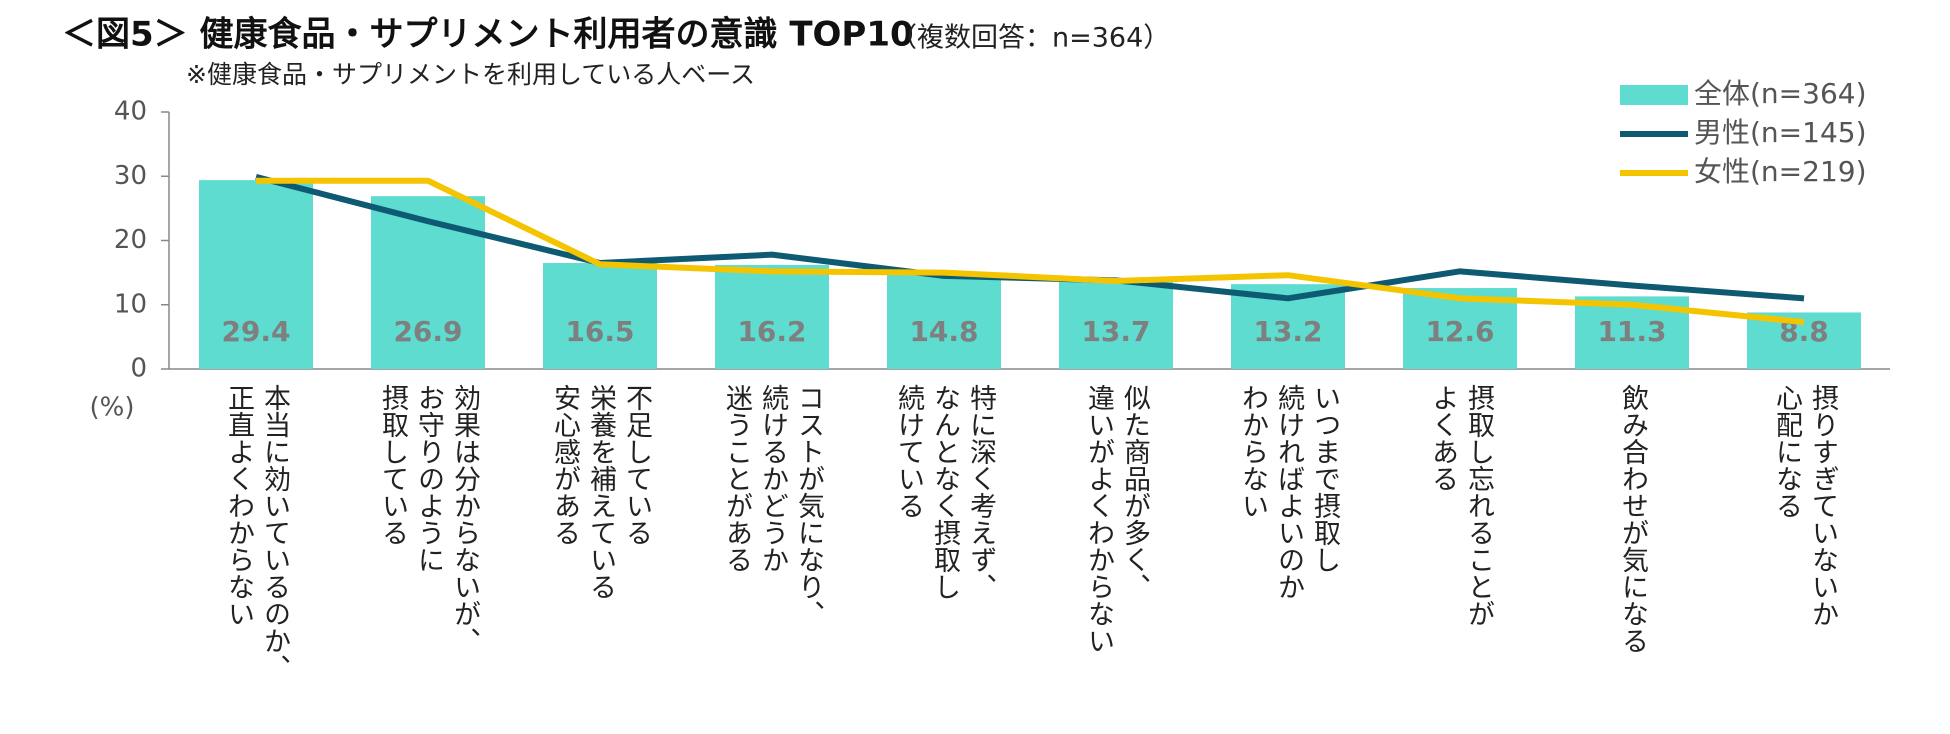 The image size is (1950, 734). What do you see at coordinates (138, 369) in the screenshot?
I see `y-tick-label: 0` at bounding box center [138, 369].